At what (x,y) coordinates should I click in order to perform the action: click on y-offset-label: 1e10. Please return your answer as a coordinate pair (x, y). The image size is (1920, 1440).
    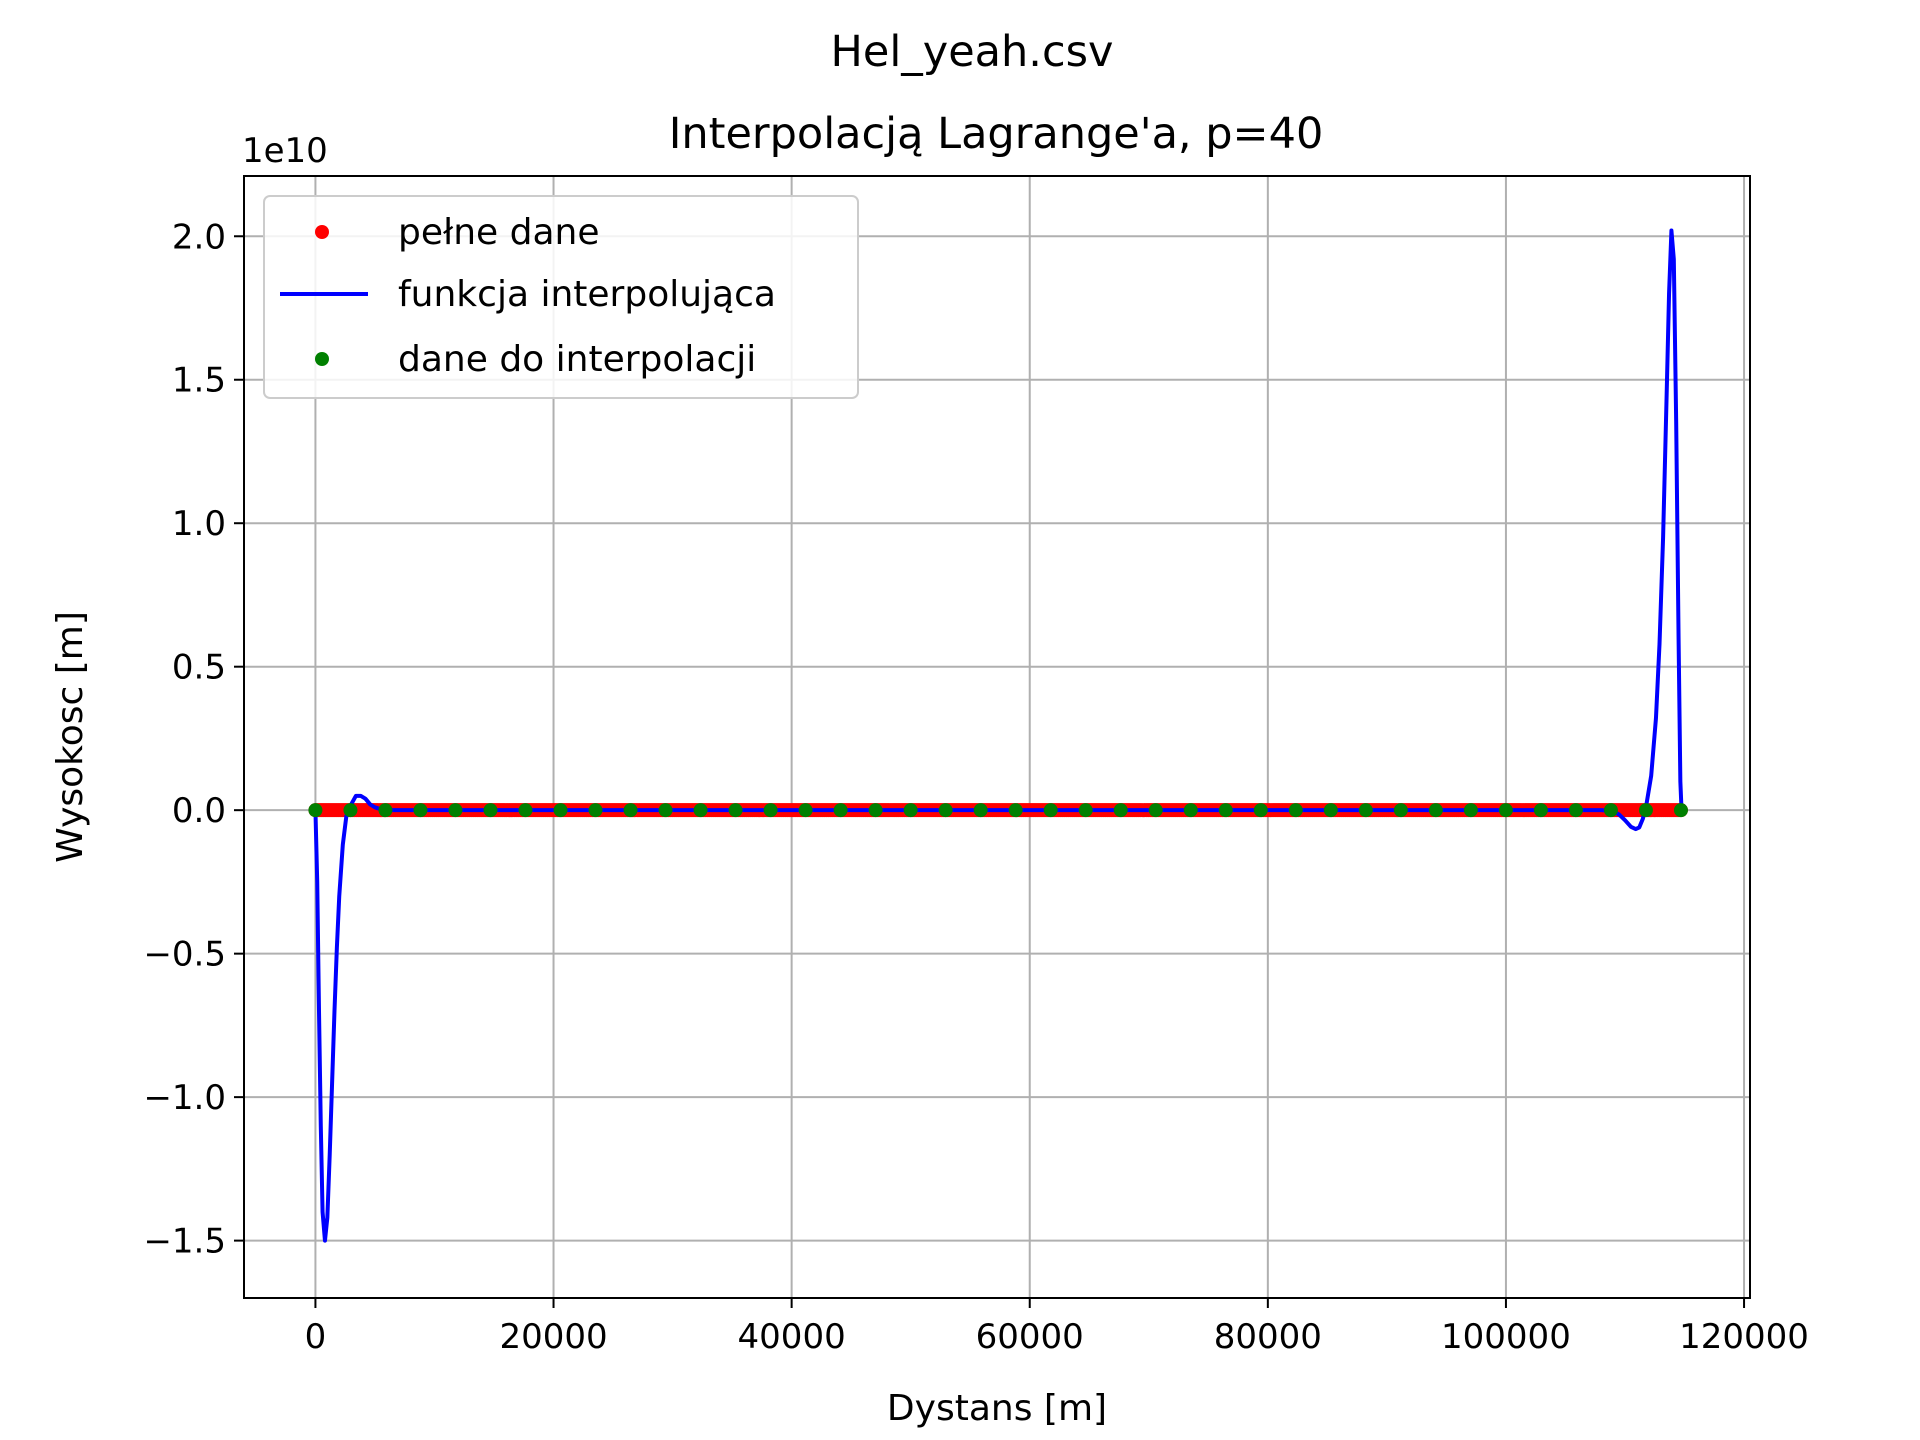
    Looking at the image, I should click on (285, 151).